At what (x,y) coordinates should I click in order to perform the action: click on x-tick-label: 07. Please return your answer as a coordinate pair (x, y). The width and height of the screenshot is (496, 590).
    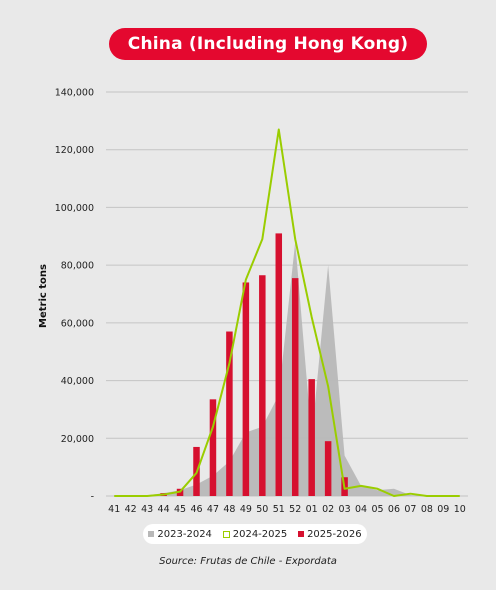
    Looking at the image, I should click on (410, 509).